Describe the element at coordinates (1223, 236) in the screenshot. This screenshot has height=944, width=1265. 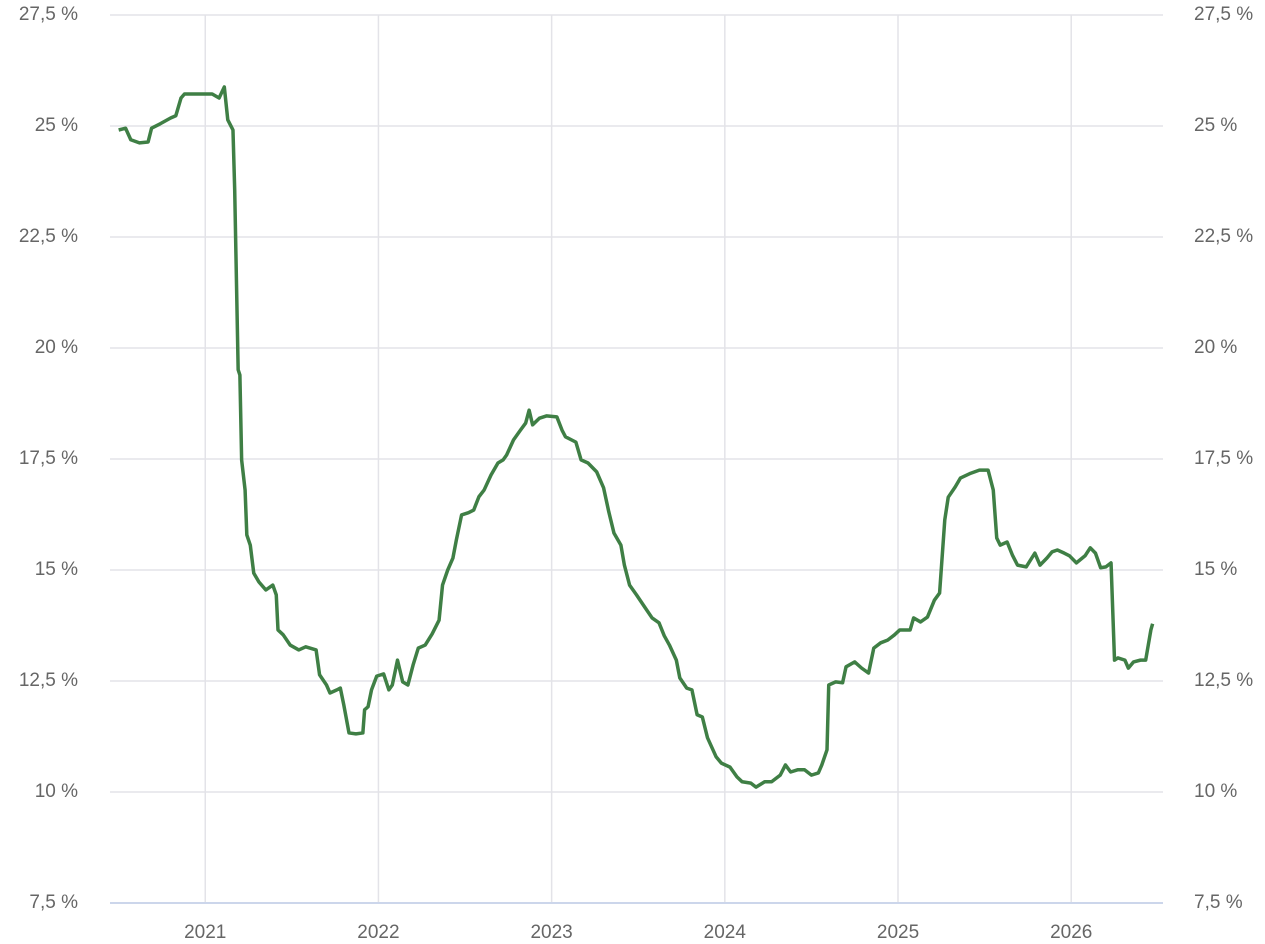
I see `y2-tick-label: 22,5 %` at that location.